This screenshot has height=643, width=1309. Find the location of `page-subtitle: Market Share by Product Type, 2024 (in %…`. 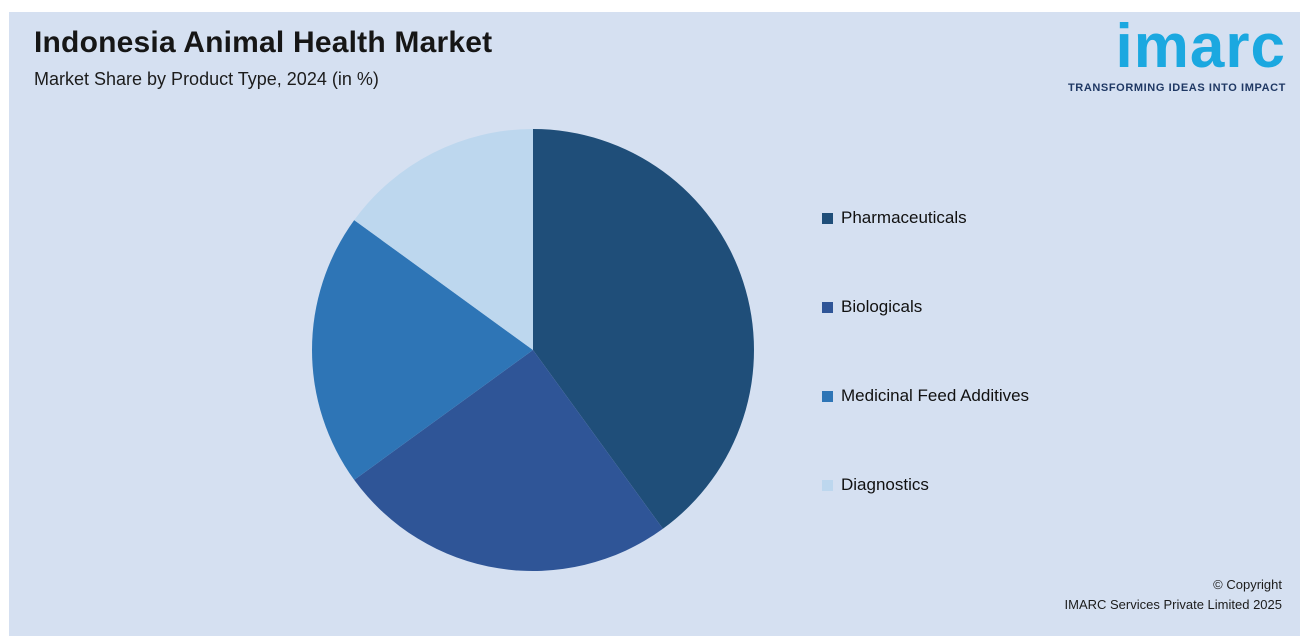

page-subtitle: Market Share by Product Type, 2024 (in %… is located at coordinates (206, 79).